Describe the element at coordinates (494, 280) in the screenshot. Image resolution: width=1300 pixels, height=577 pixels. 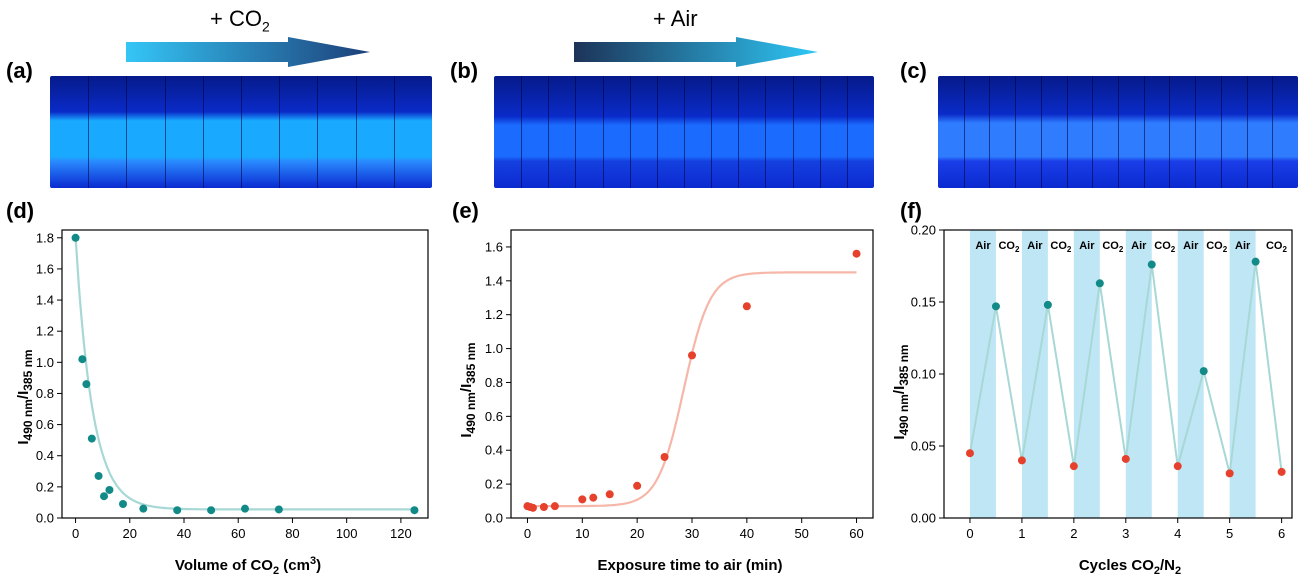
I see `y-tick-label: 1.4` at that location.